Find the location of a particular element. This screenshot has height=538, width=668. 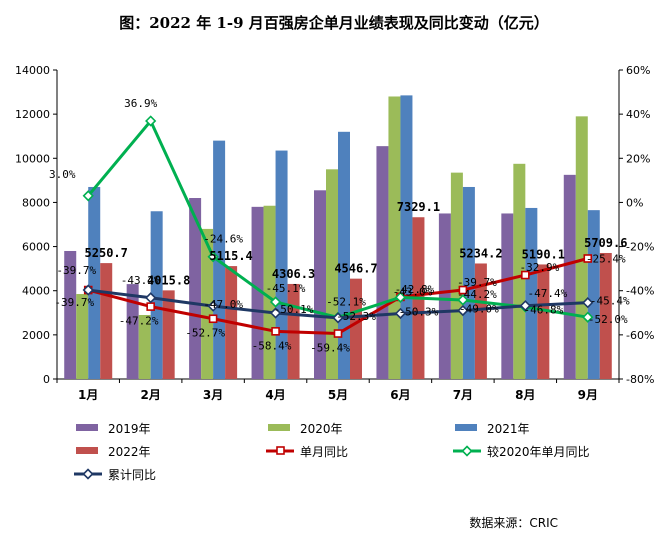

source-note: 数据来源：CRIC is located at coordinates (513, 523).